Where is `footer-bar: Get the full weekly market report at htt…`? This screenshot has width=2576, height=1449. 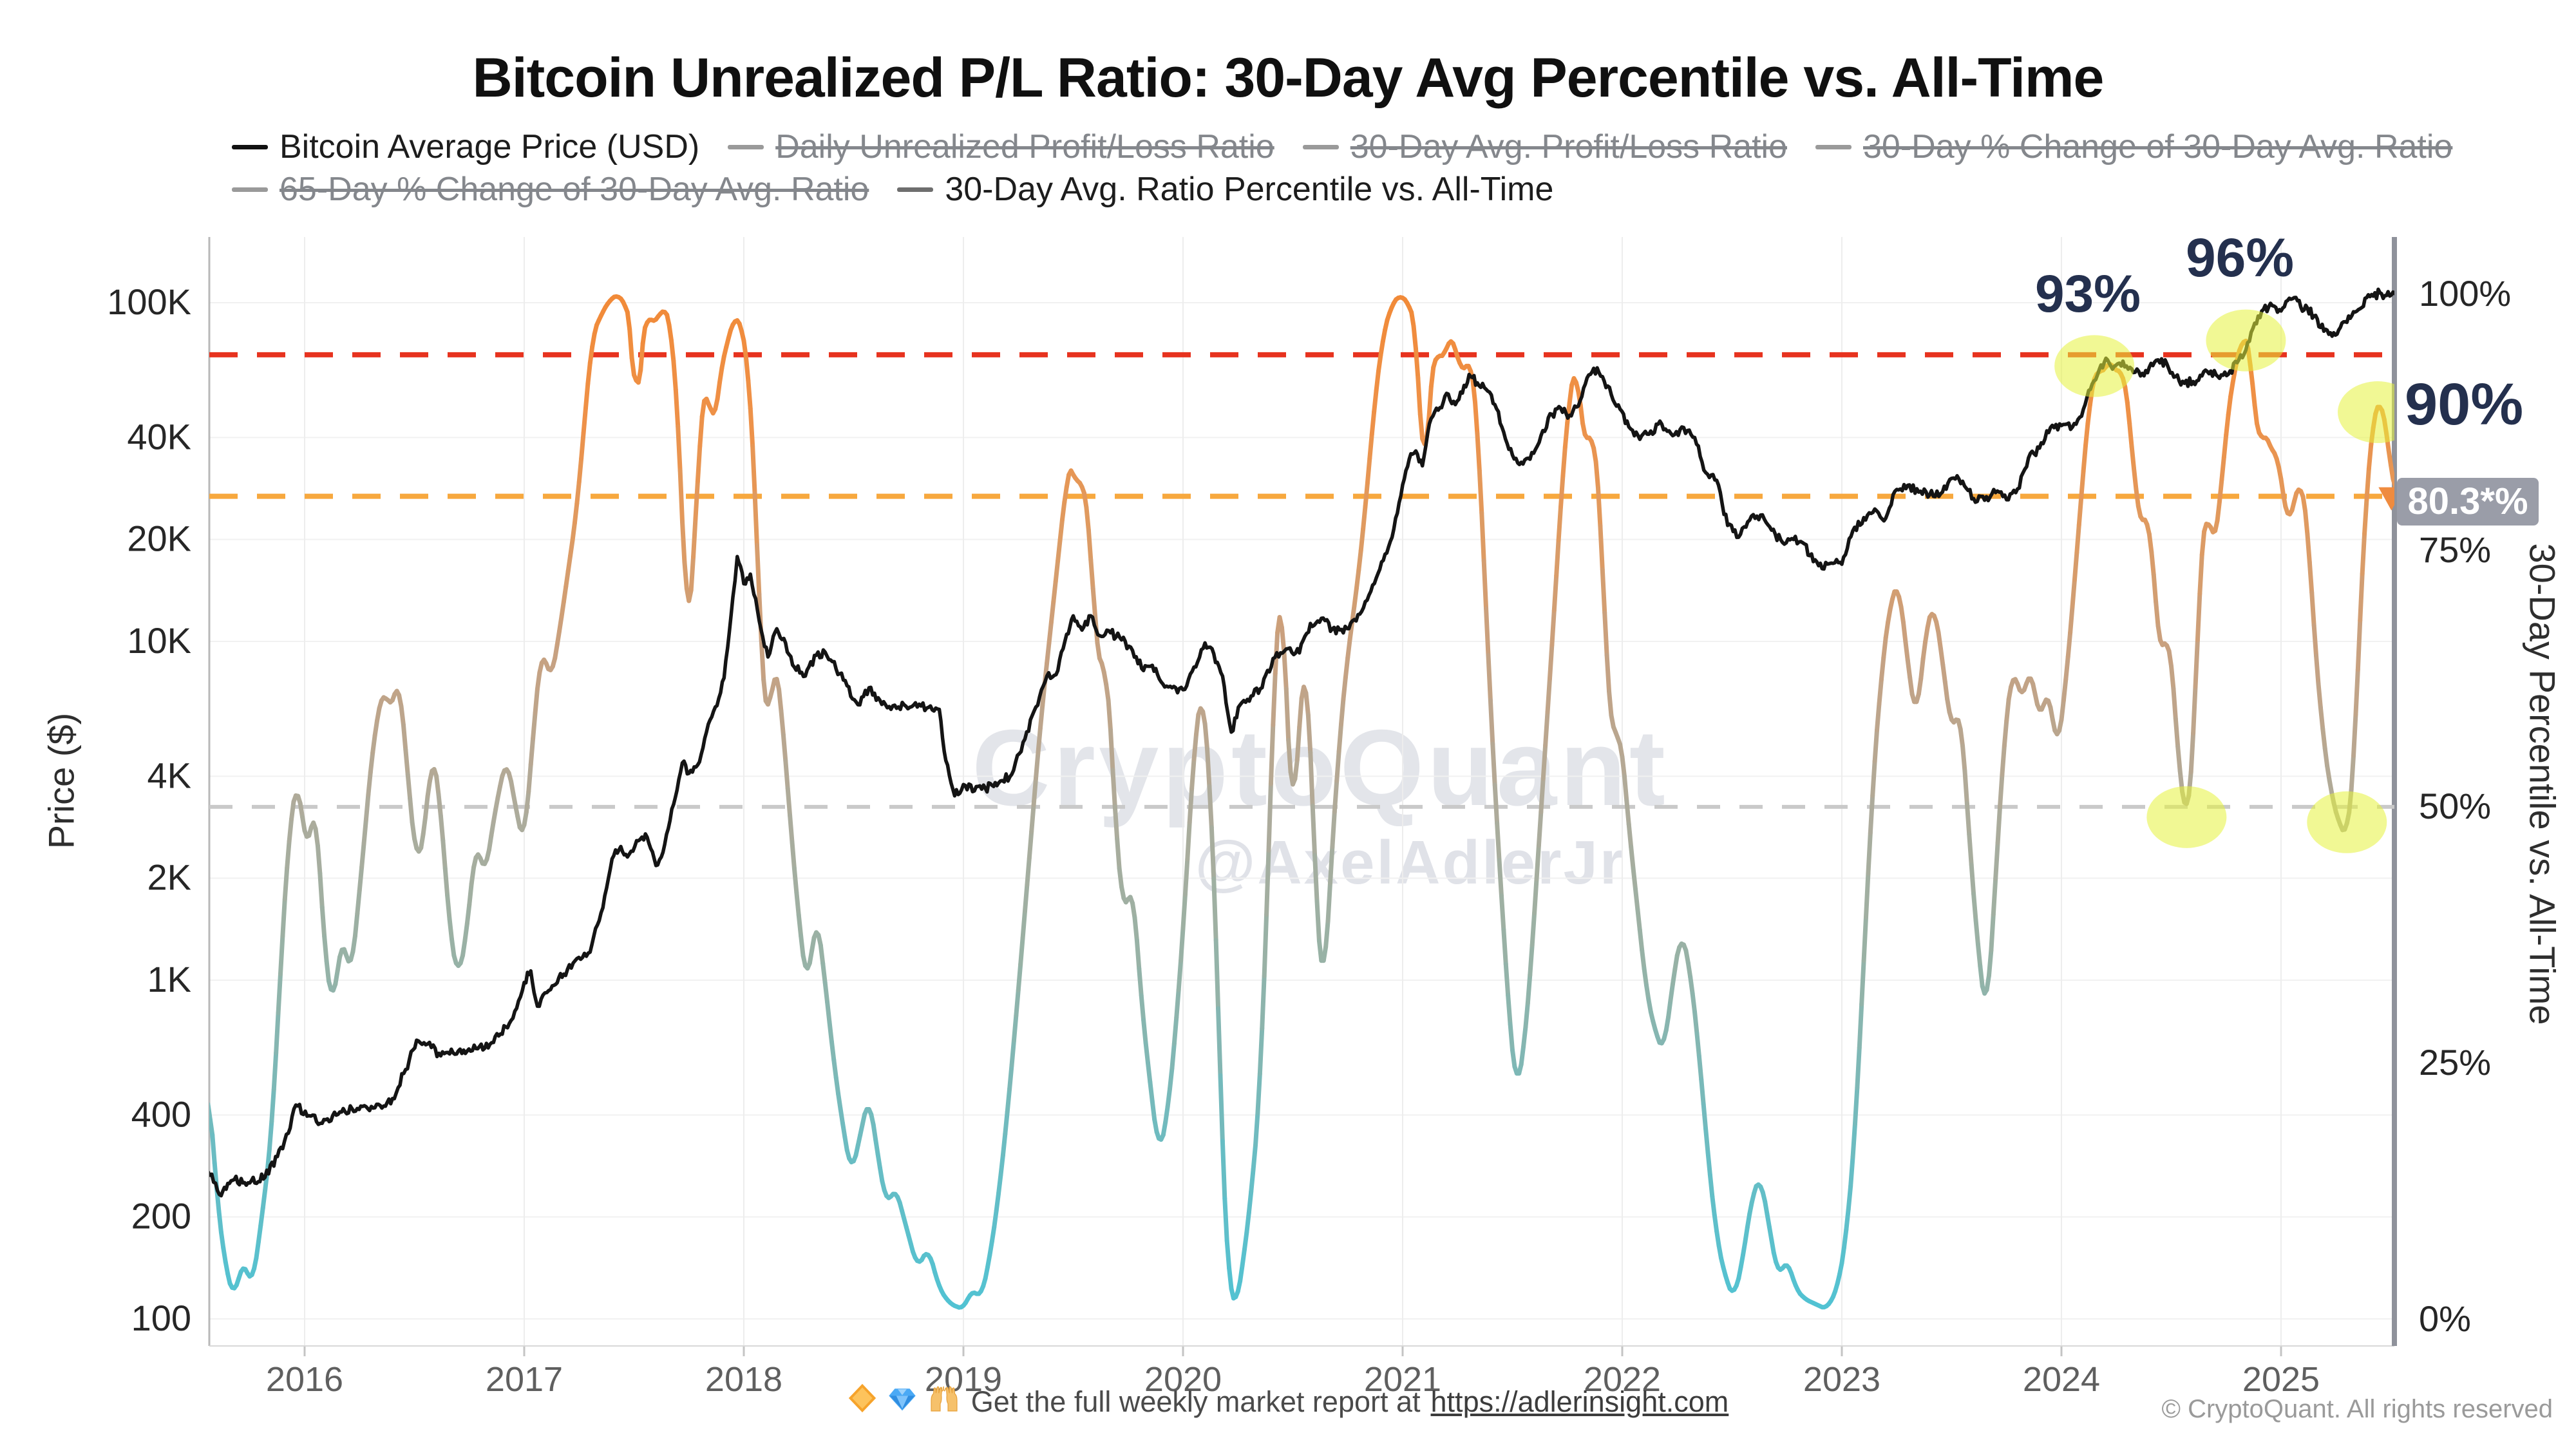 footer-bar: Get the full weekly market report at htt… is located at coordinates (1288, 1401).